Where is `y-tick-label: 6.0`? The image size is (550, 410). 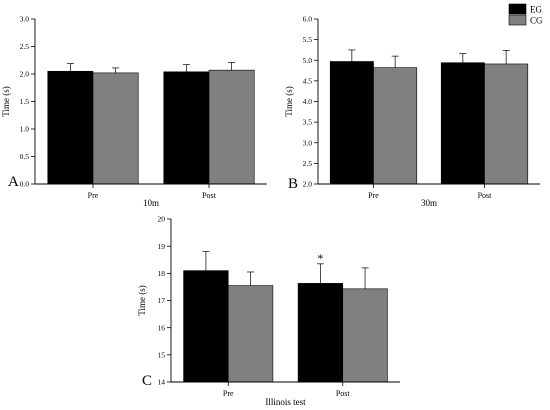
y-tick-label: 6.0 is located at coordinates (308, 19).